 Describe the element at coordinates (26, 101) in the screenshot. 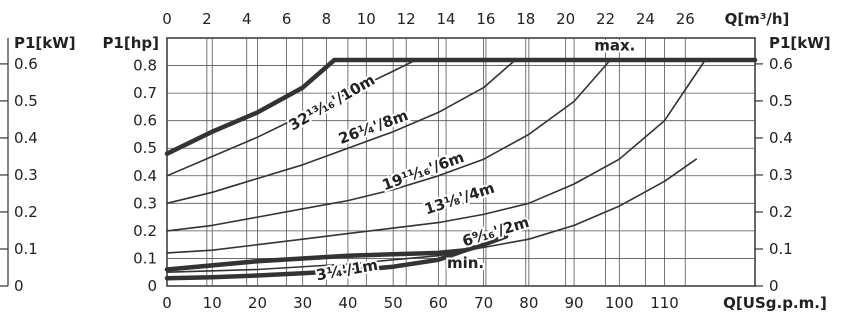

I see `y-left-outer-tick-label: 0.5` at that location.